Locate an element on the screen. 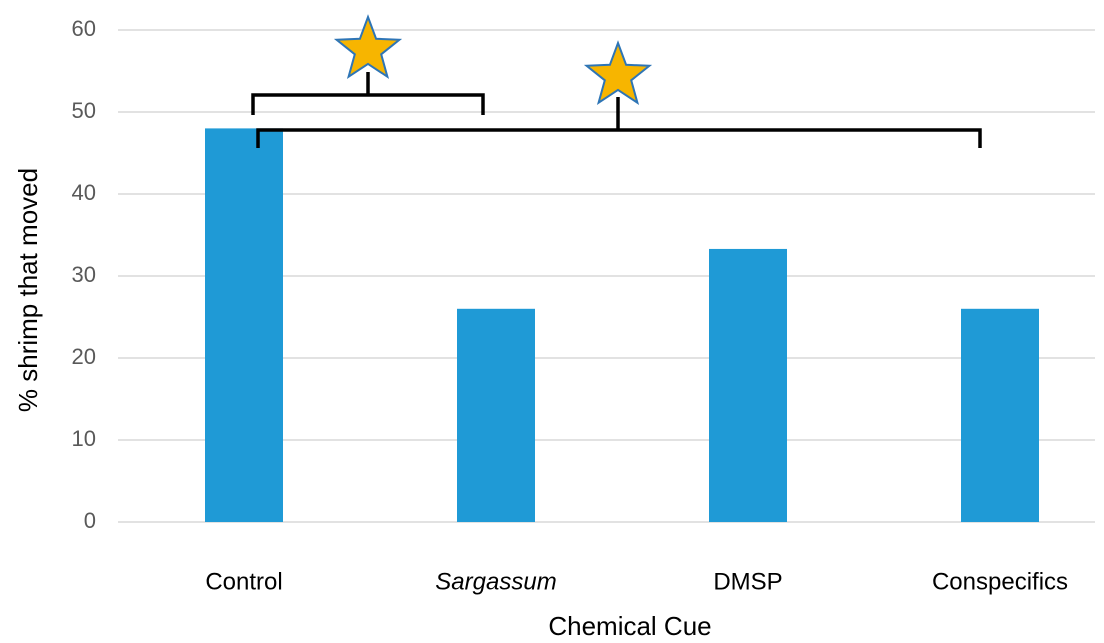 The height and width of the screenshot is (643, 1104). x-tick-label: Conspecifics is located at coordinates (1000, 581).